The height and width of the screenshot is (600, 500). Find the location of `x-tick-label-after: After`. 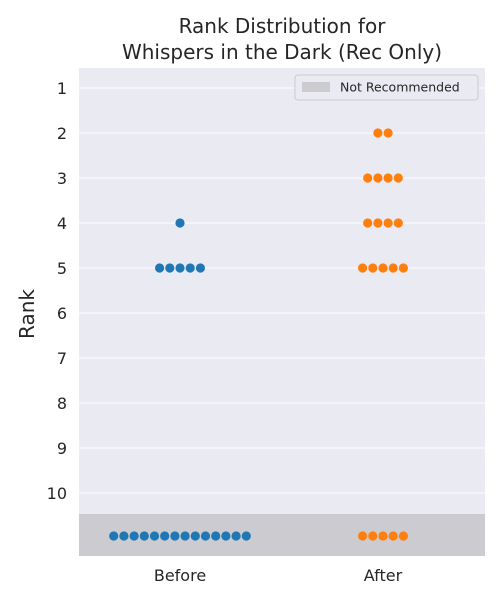

x-tick-label-after: After is located at coordinates (383, 575).